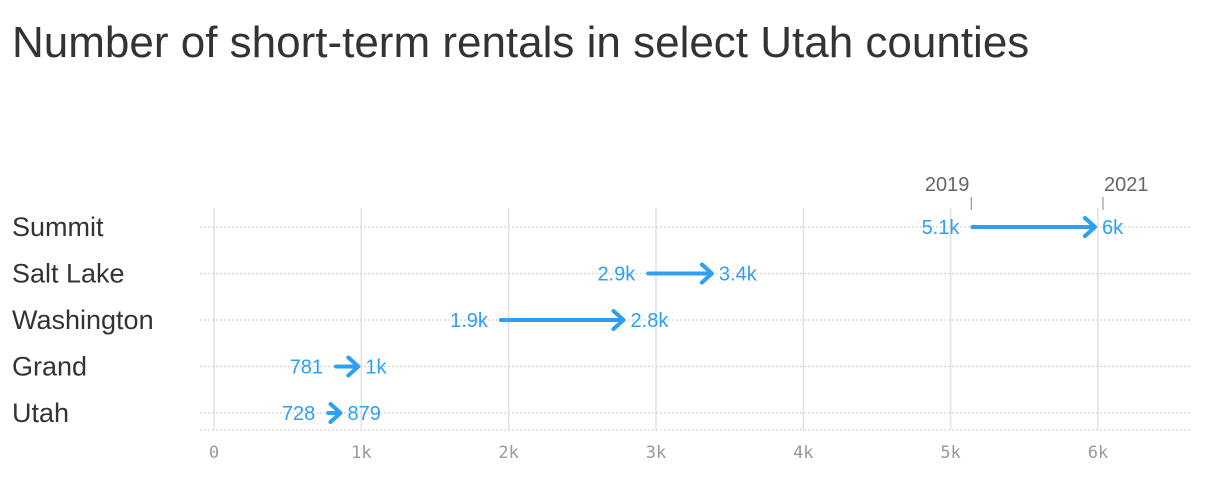 This screenshot has height=478, width=1220. I want to click on x-tick-label: 0, so click(214, 453).